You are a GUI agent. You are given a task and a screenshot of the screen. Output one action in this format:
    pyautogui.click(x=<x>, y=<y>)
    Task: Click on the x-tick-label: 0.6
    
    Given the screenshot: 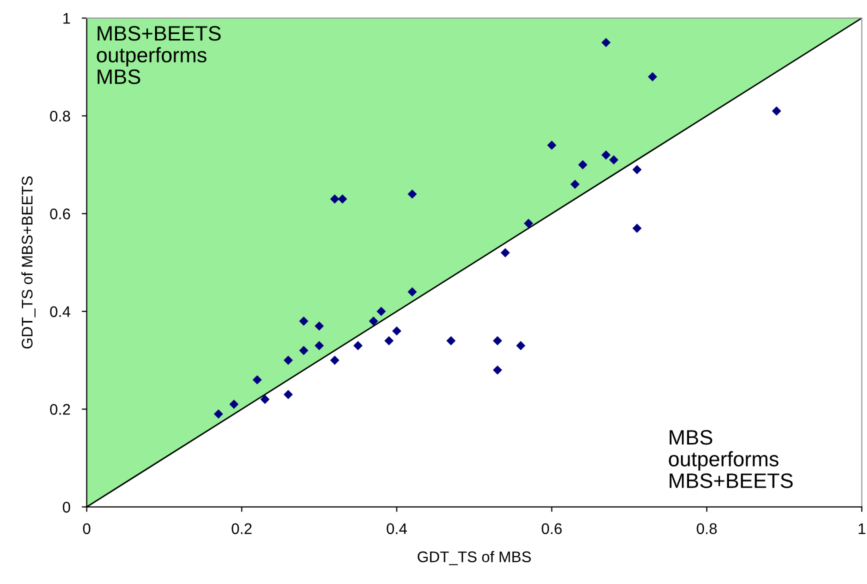 What is the action you would take?
    pyautogui.click(x=552, y=528)
    